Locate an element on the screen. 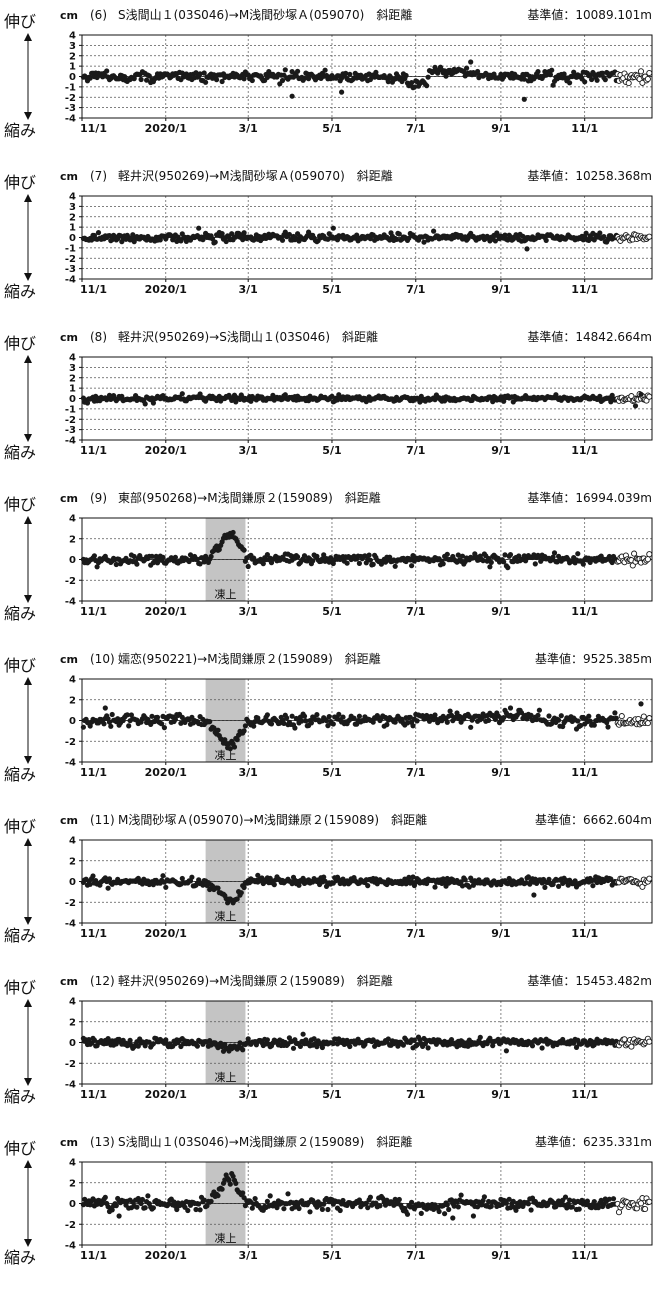 Image resolution: width=665 pixels, height=1291 pixels. x-tick-label: 7/1 is located at coordinates (415, 611).